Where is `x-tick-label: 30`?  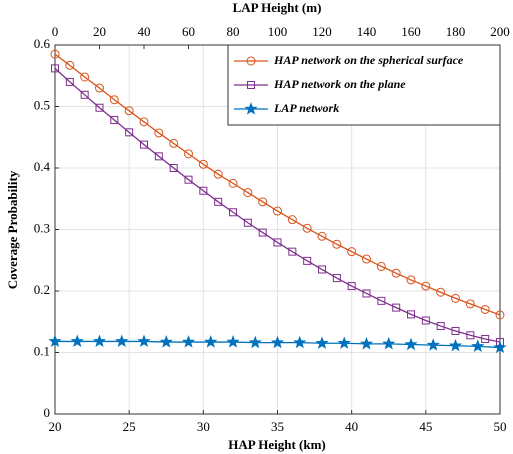 x-tick-label: 30 is located at coordinates (203, 426).